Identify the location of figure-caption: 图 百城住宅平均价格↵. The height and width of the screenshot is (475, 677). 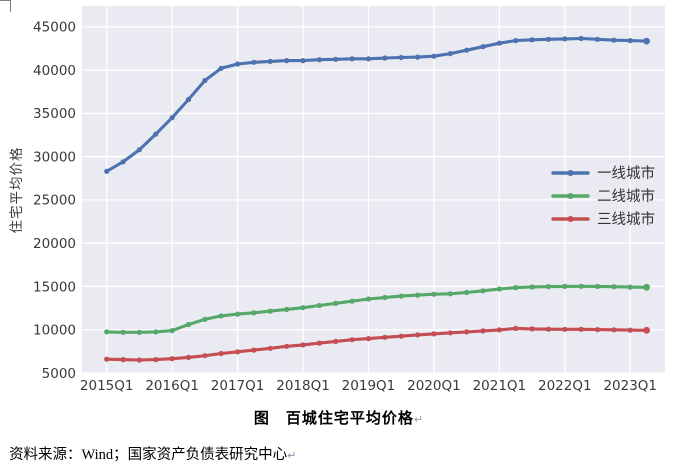
(338, 417).